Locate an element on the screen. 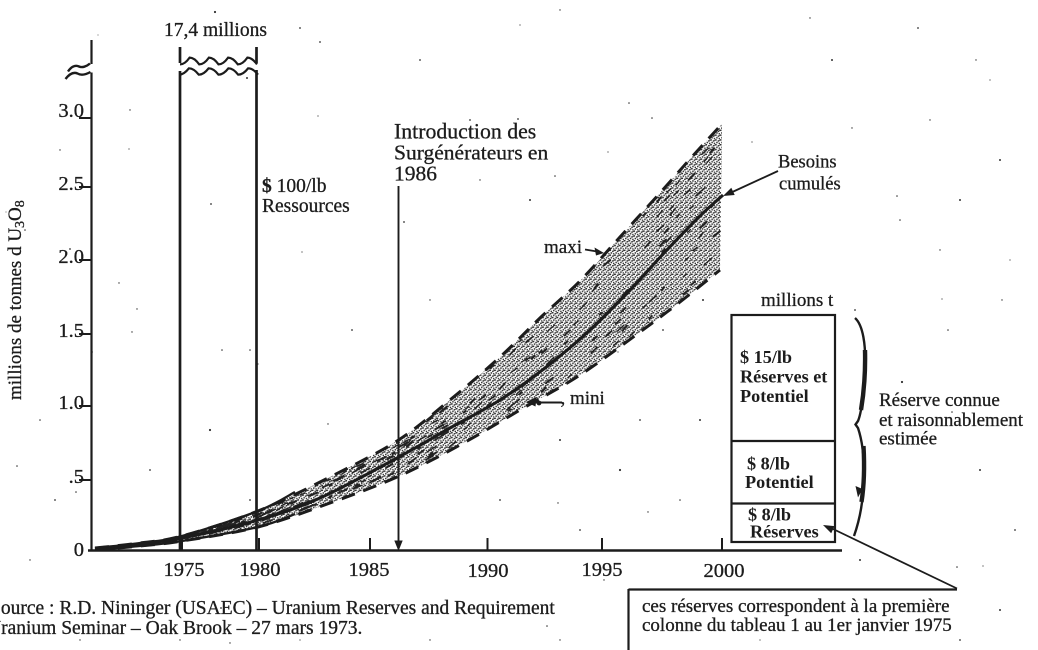 Image resolution: width=1038 pixels, height=650 pixels. svg-text: Introduction des is located at coordinates (465, 132).